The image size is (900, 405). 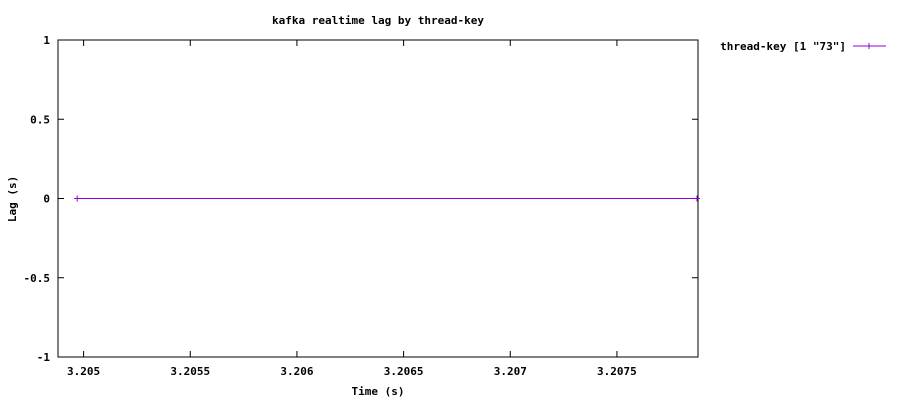 What do you see at coordinates (190, 371) in the screenshot?
I see `x-tick-label: 3.2055` at bounding box center [190, 371].